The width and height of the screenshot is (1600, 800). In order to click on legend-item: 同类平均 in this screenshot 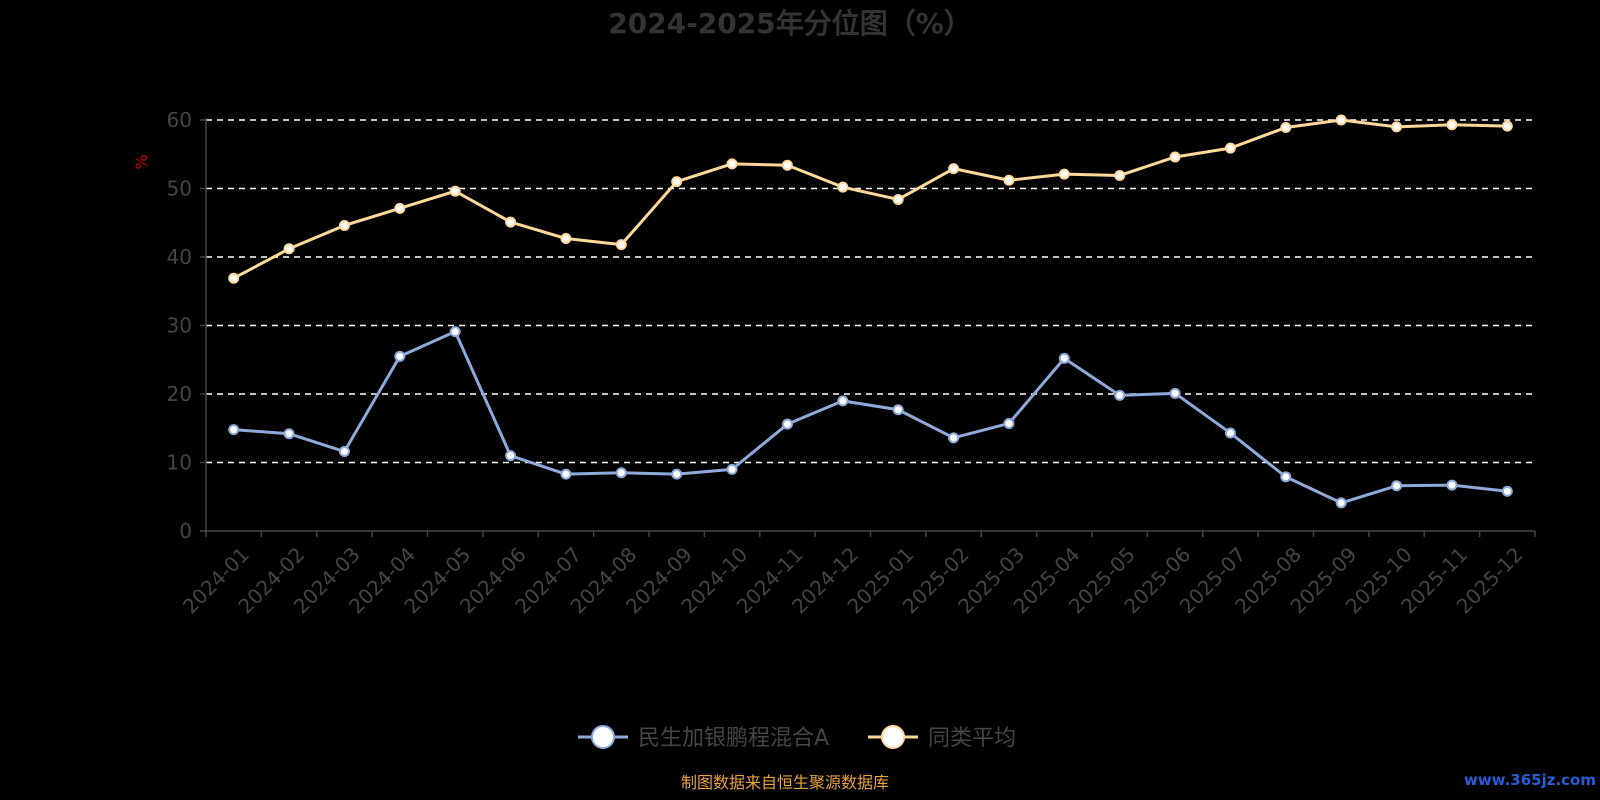, I will do `click(942, 738)`.